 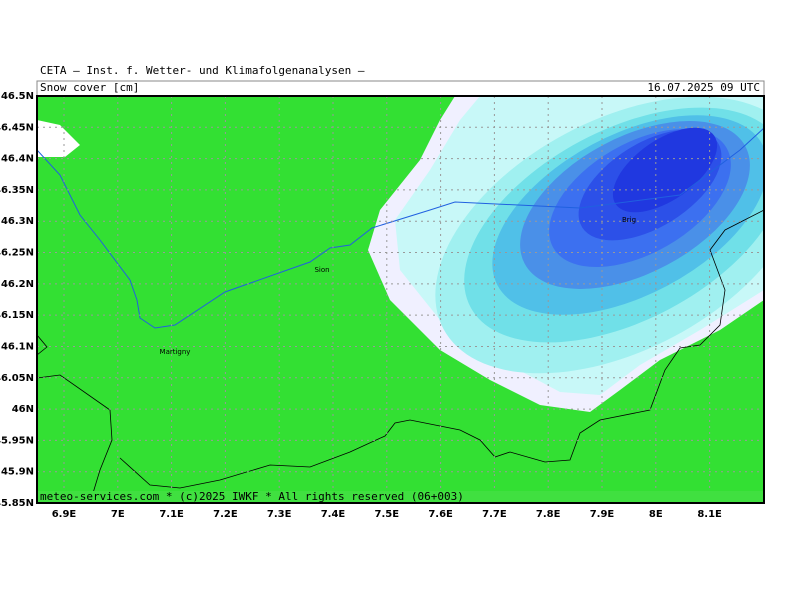 I want to click on lon-label: 8.1E, so click(x=709, y=514).